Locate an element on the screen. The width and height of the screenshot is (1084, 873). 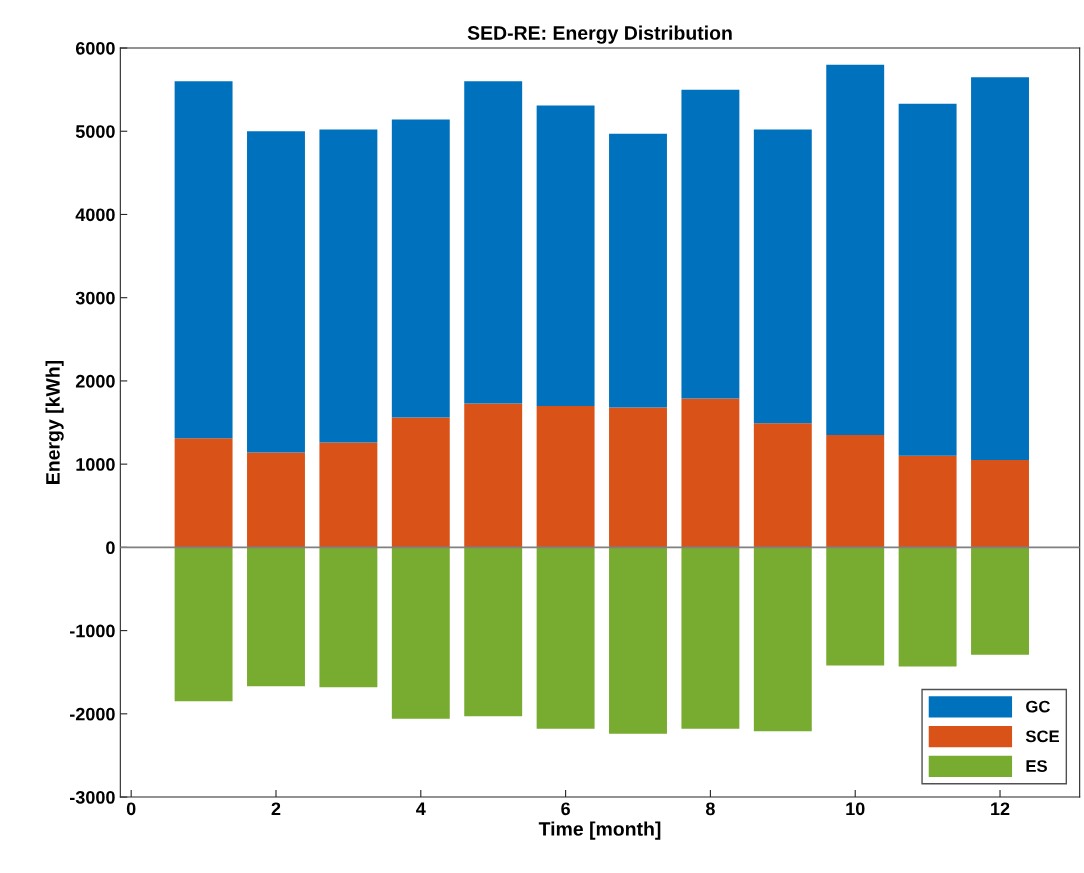
y-tick-label: 2000 is located at coordinates (95, 381).